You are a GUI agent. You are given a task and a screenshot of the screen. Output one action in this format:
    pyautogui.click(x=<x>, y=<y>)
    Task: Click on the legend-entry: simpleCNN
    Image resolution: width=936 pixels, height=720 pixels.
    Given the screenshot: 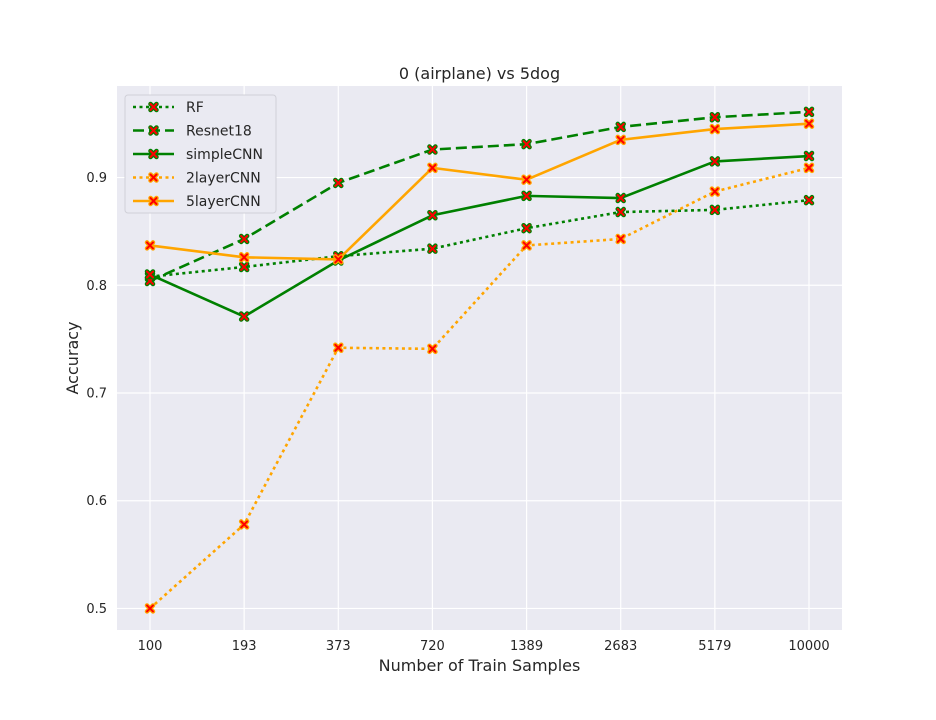 What is the action you would take?
    pyautogui.click(x=198, y=155)
    